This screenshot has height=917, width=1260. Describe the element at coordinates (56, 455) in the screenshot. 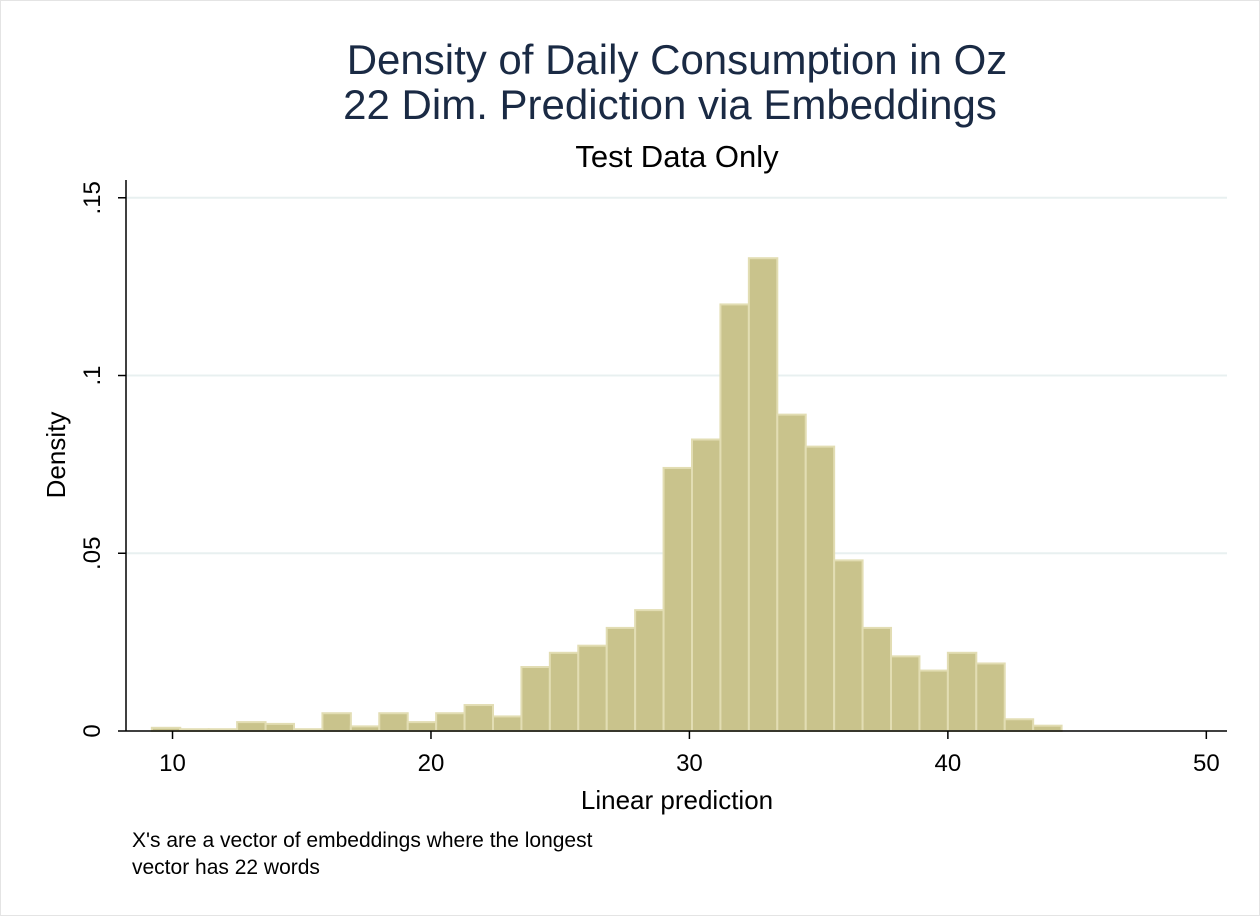

I see `y-axis-title: Density` at that location.